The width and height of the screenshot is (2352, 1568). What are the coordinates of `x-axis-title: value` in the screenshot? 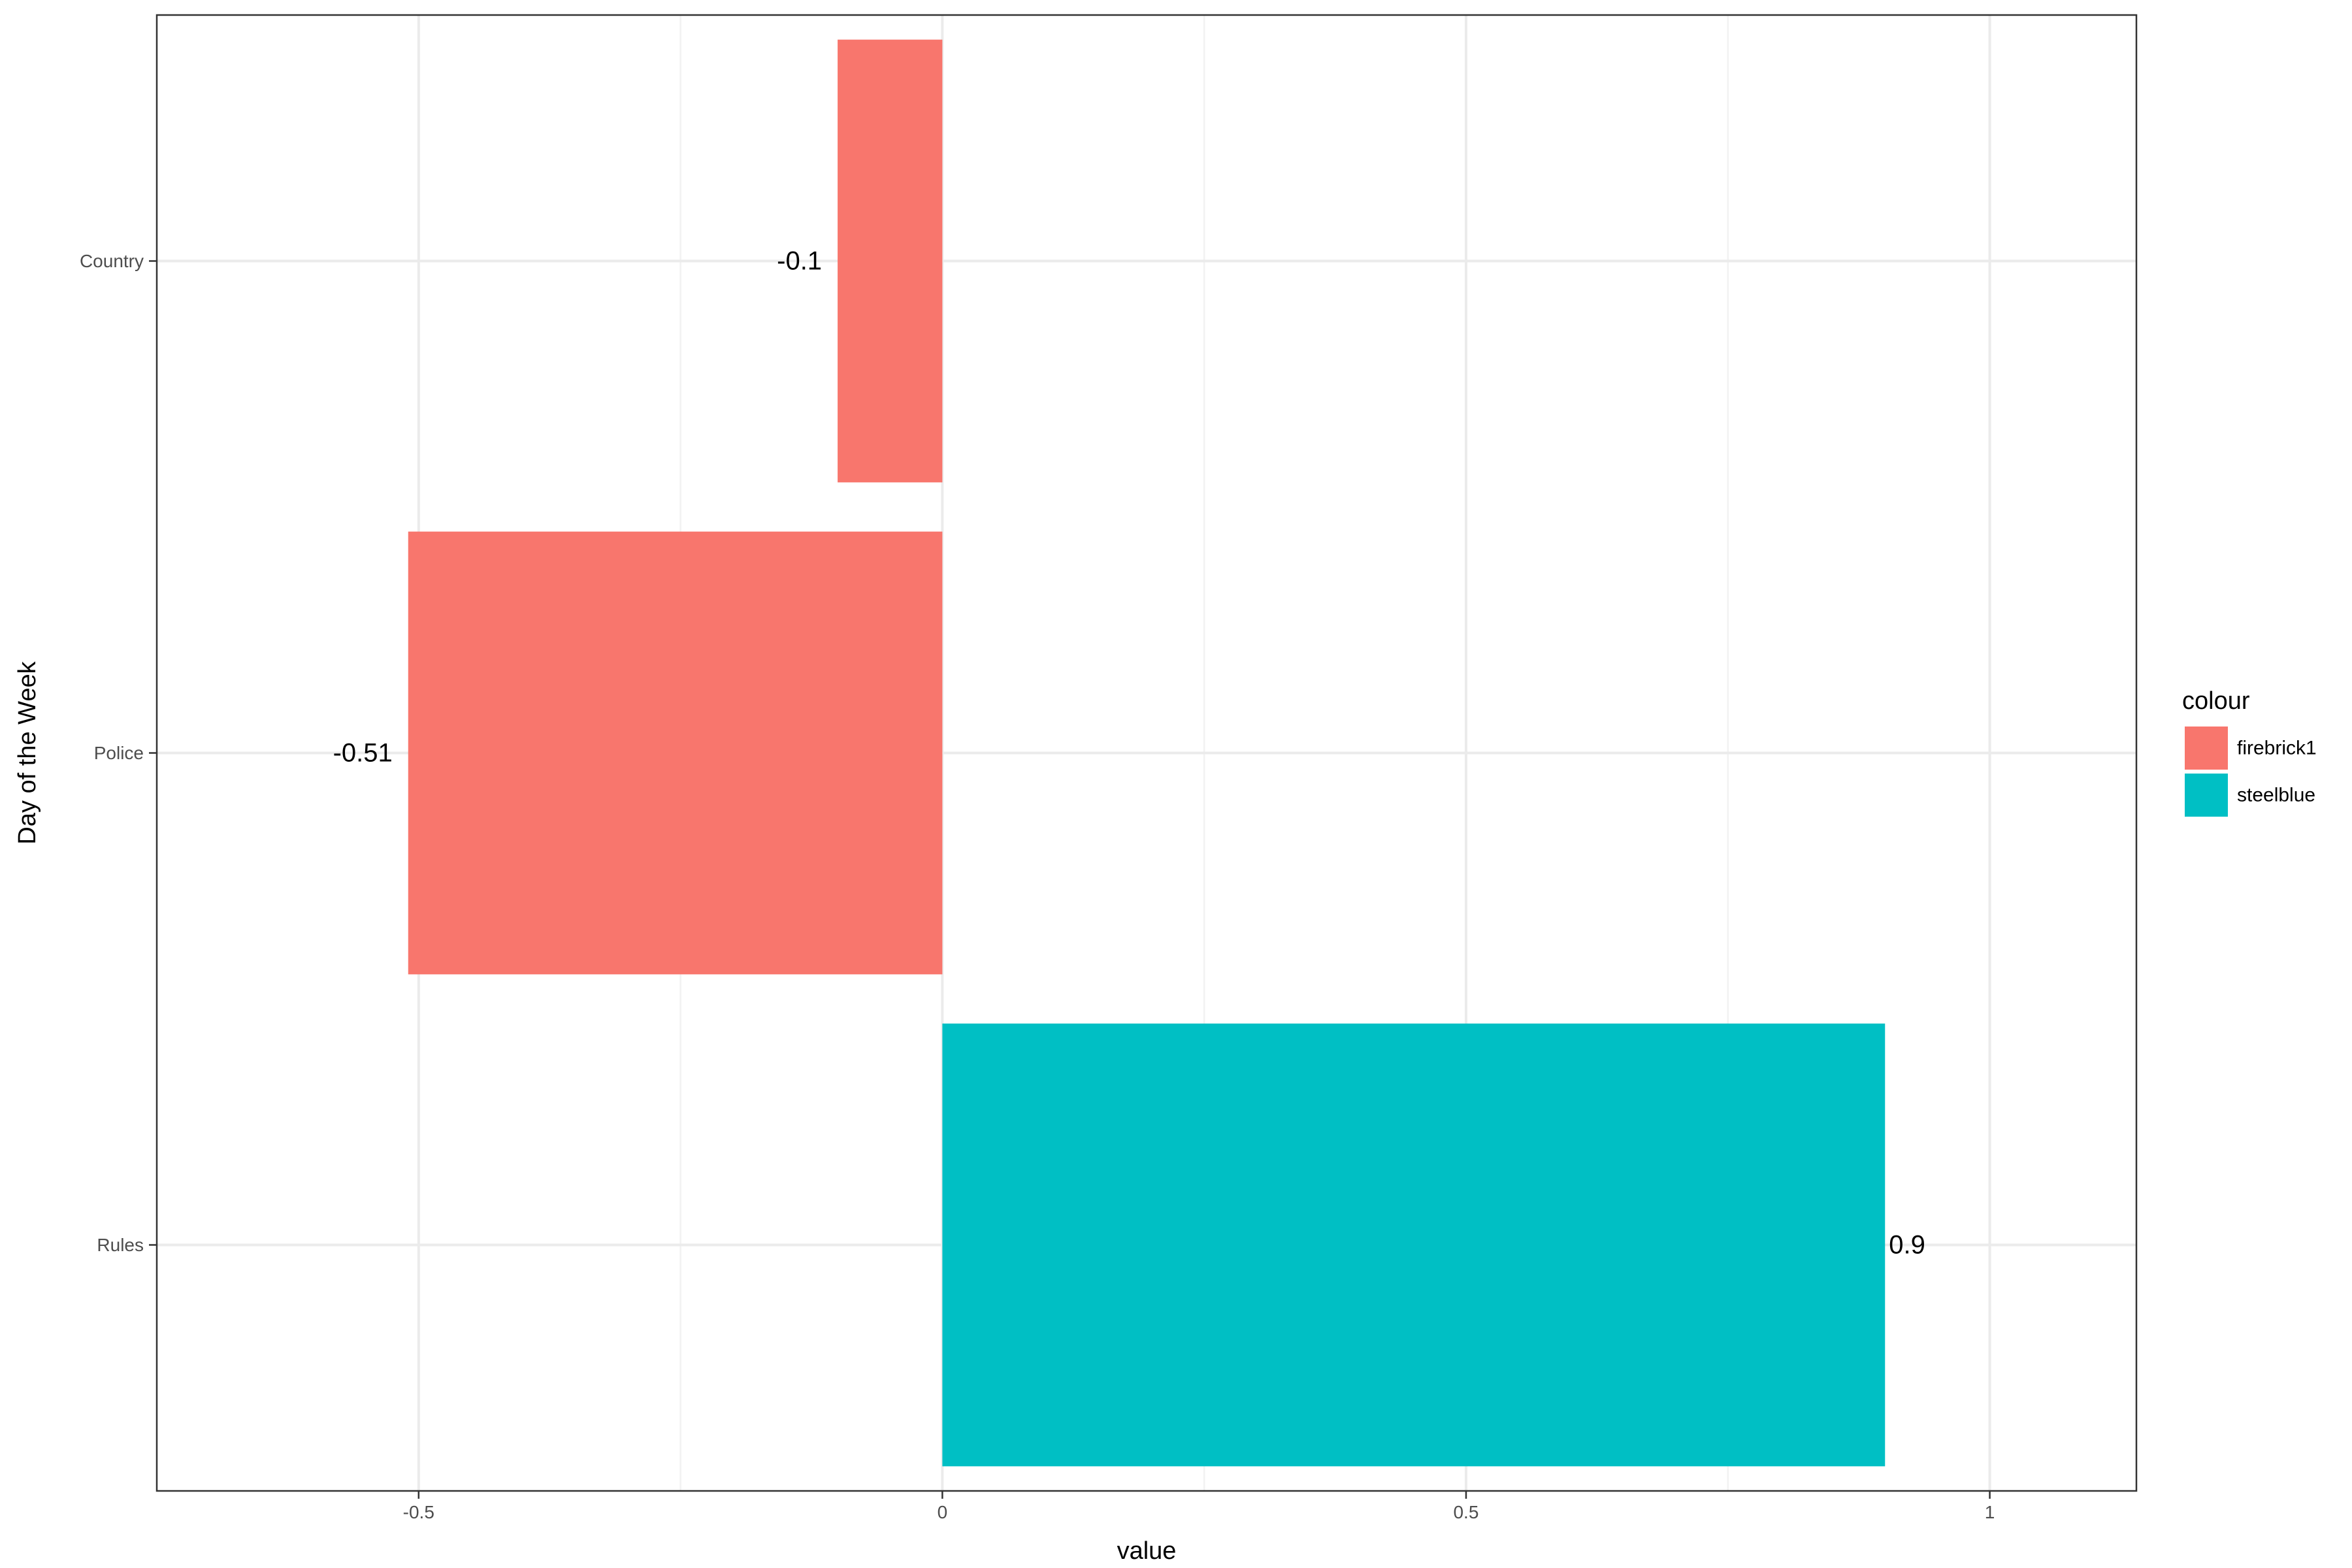 It's located at (1147, 1551).